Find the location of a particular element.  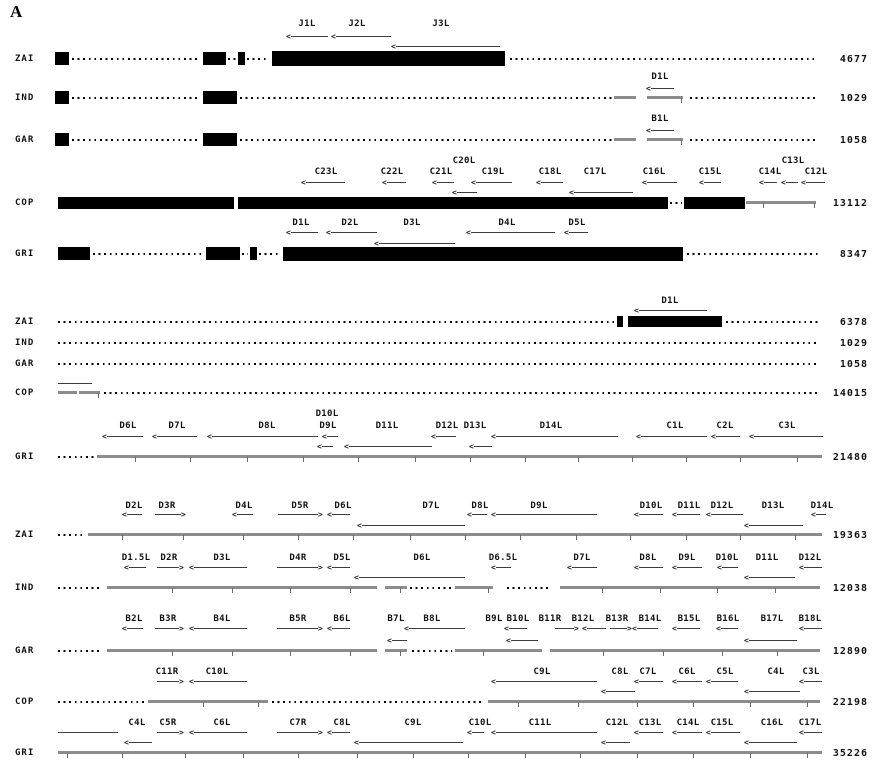

gene-label: D11L is located at coordinates (767, 558).